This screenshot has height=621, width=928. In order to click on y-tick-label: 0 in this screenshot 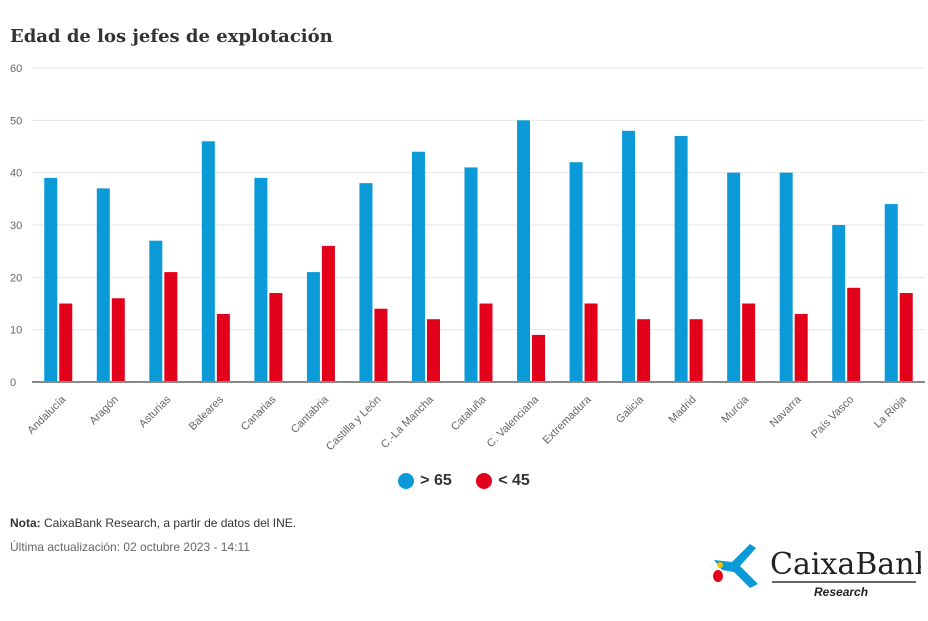, I will do `click(13, 383)`.